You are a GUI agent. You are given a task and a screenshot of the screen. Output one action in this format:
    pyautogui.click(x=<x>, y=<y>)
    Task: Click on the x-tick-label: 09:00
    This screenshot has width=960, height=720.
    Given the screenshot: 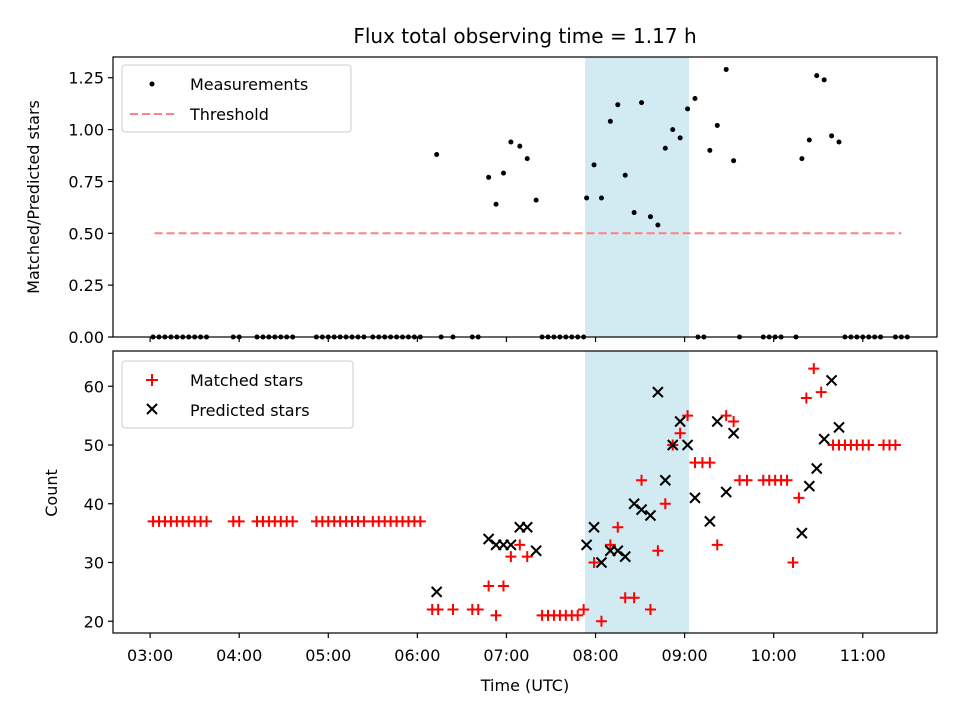 What is the action you would take?
    pyautogui.click(x=685, y=655)
    